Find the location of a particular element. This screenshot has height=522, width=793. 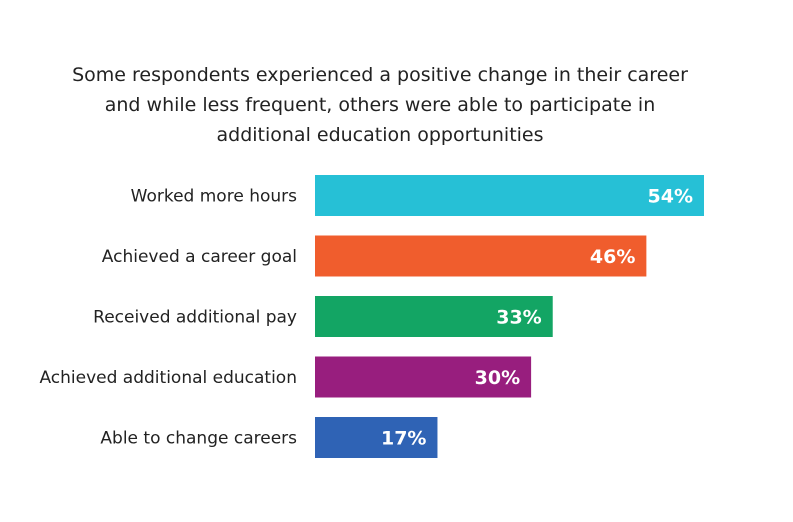

category-label-2: Achieved a career goal is located at coordinates (199, 257).